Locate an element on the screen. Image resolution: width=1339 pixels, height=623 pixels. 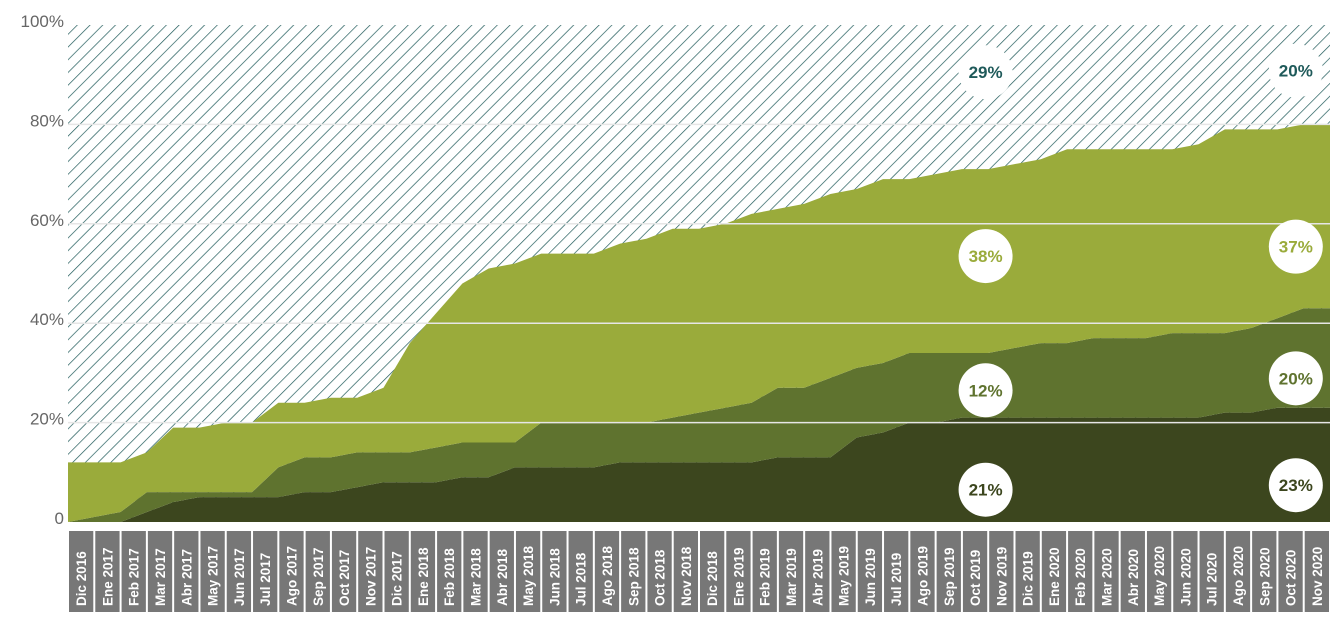
x-tick-label: Jun 2020 is located at coordinates (1185, 577).